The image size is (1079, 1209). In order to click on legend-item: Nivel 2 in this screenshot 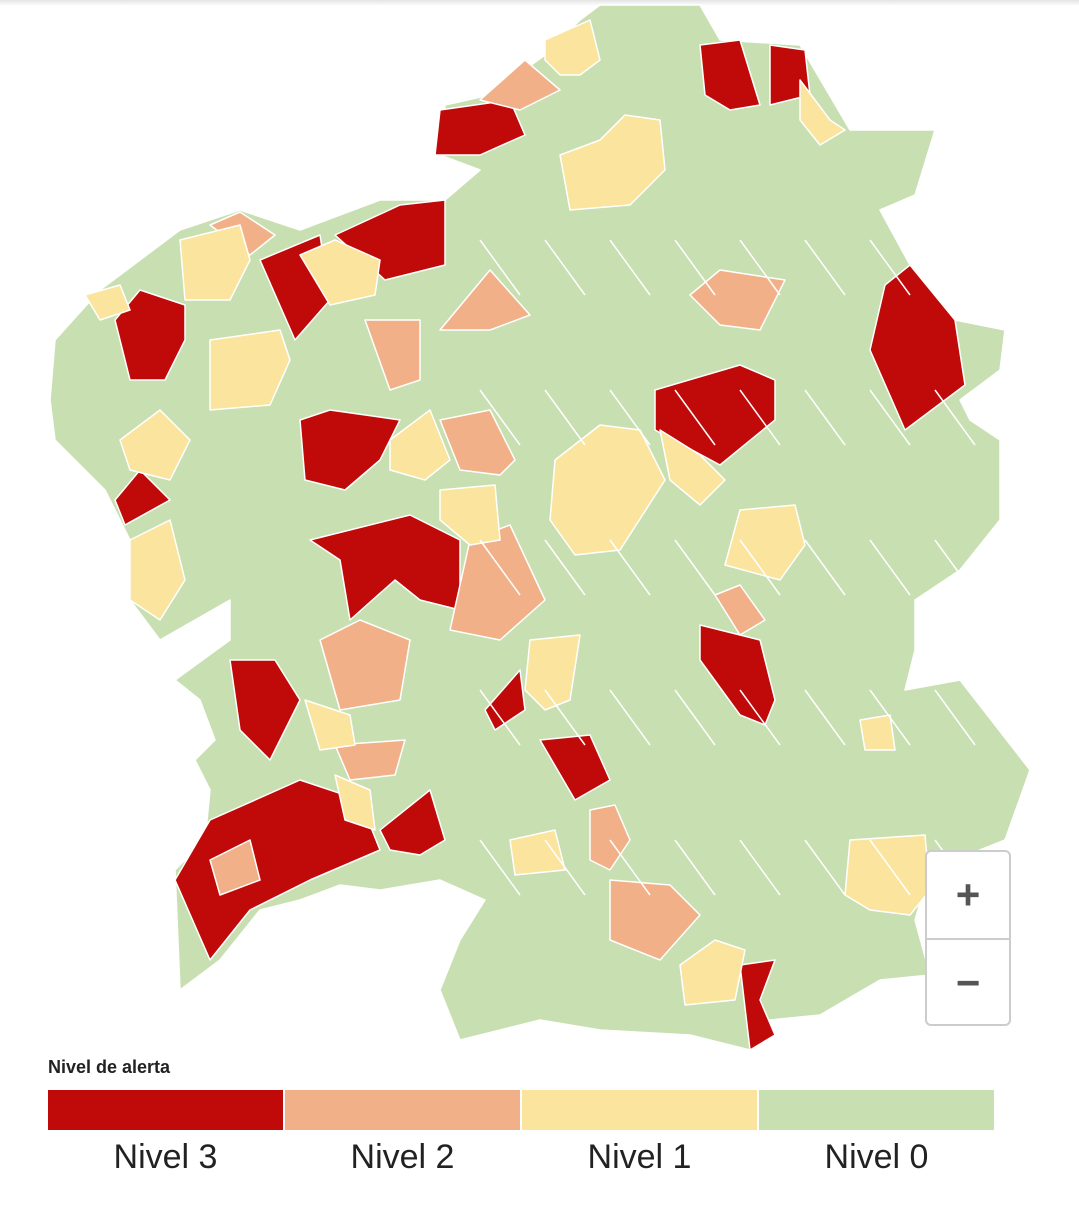, I will do `click(402, 1133)`.